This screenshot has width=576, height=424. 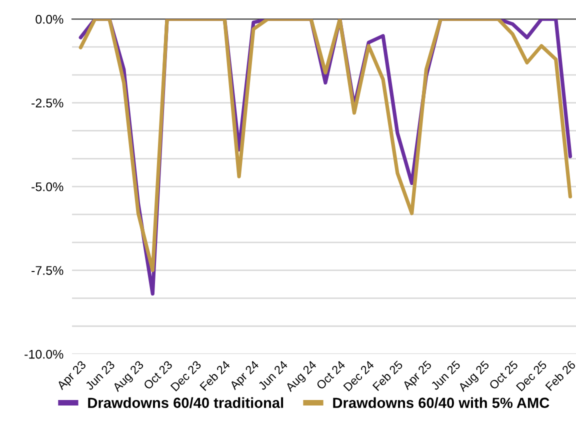 I want to click on y-tick-label: -5.0%, so click(x=48, y=187).